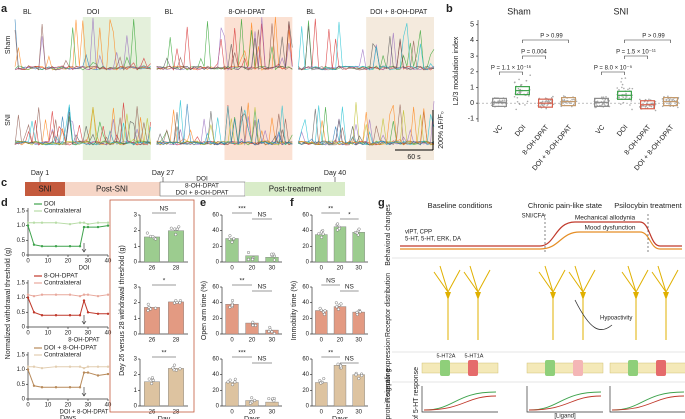  I want to click on label: SNI/CFA, so click(533, 217).